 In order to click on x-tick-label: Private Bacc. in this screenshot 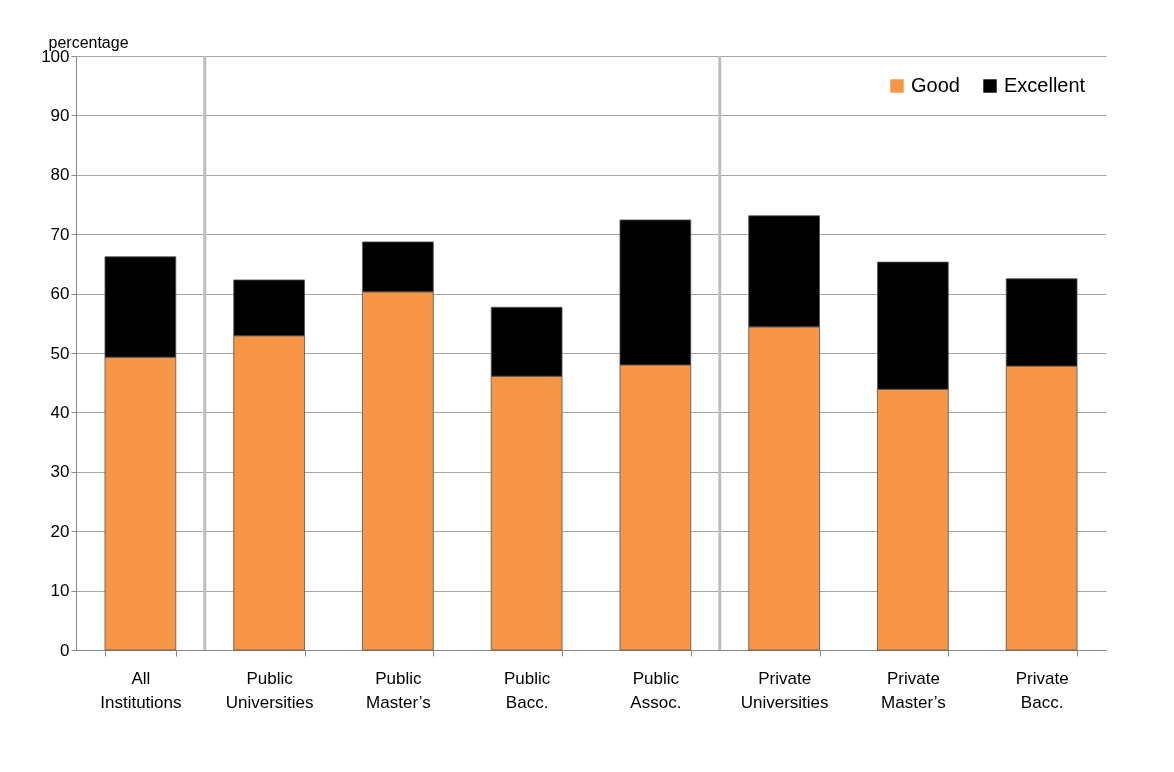, I will do `click(1042, 690)`.